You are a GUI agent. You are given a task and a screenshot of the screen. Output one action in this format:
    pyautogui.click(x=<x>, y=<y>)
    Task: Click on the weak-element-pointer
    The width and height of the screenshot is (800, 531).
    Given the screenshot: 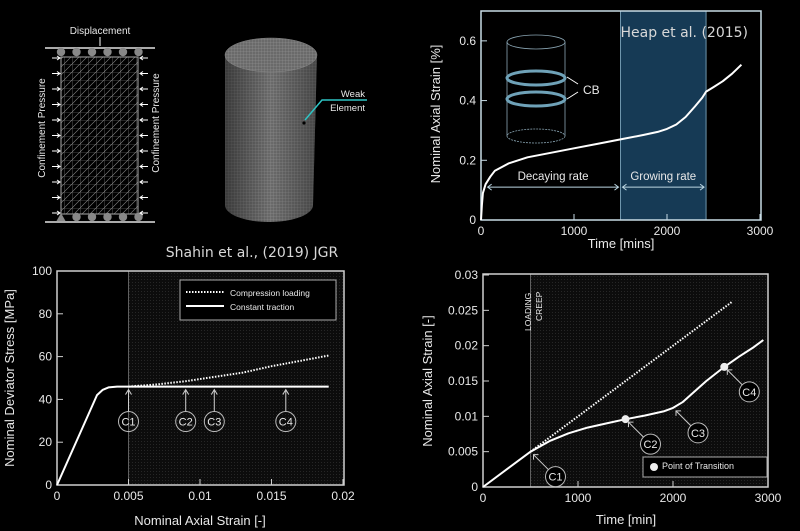 What is the action you would take?
    pyautogui.click(x=335, y=110)
    